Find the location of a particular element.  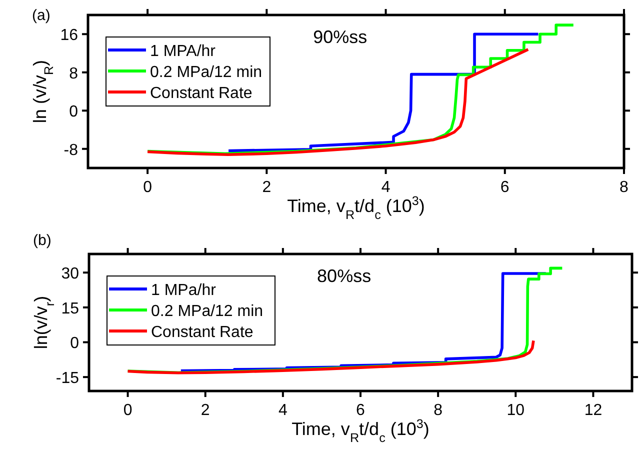

x-tick-label: 10 is located at coordinates (515, 410).